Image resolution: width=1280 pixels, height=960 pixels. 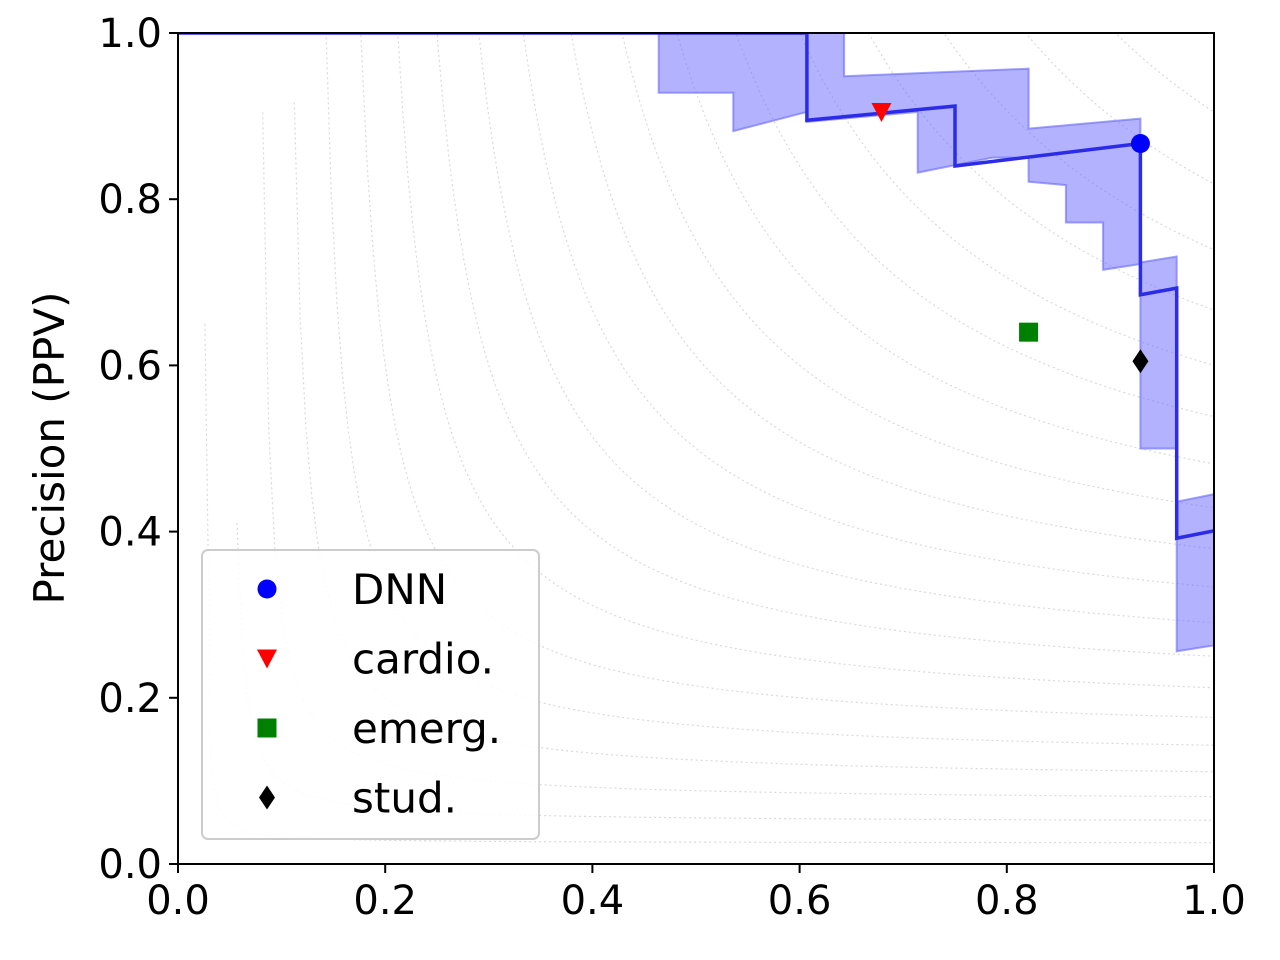 What do you see at coordinates (49, 448) in the screenshot?
I see `y-axis-label: Precision (PPV)` at bounding box center [49, 448].